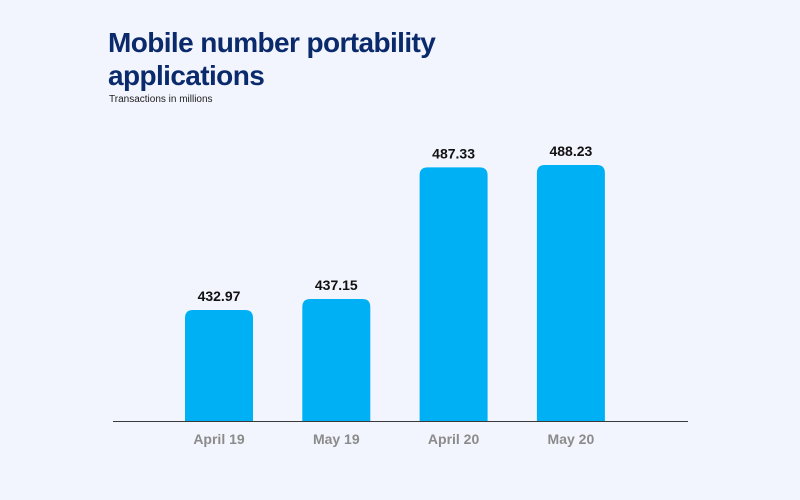 This screenshot has height=500, width=800. What do you see at coordinates (336, 439) in the screenshot?
I see `x-tick-label: May 19` at bounding box center [336, 439].